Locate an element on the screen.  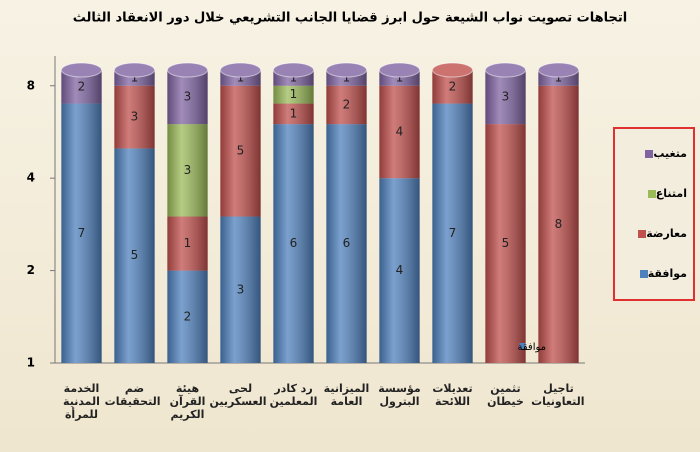
value-label: 8 is located at coordinates (559, 224).